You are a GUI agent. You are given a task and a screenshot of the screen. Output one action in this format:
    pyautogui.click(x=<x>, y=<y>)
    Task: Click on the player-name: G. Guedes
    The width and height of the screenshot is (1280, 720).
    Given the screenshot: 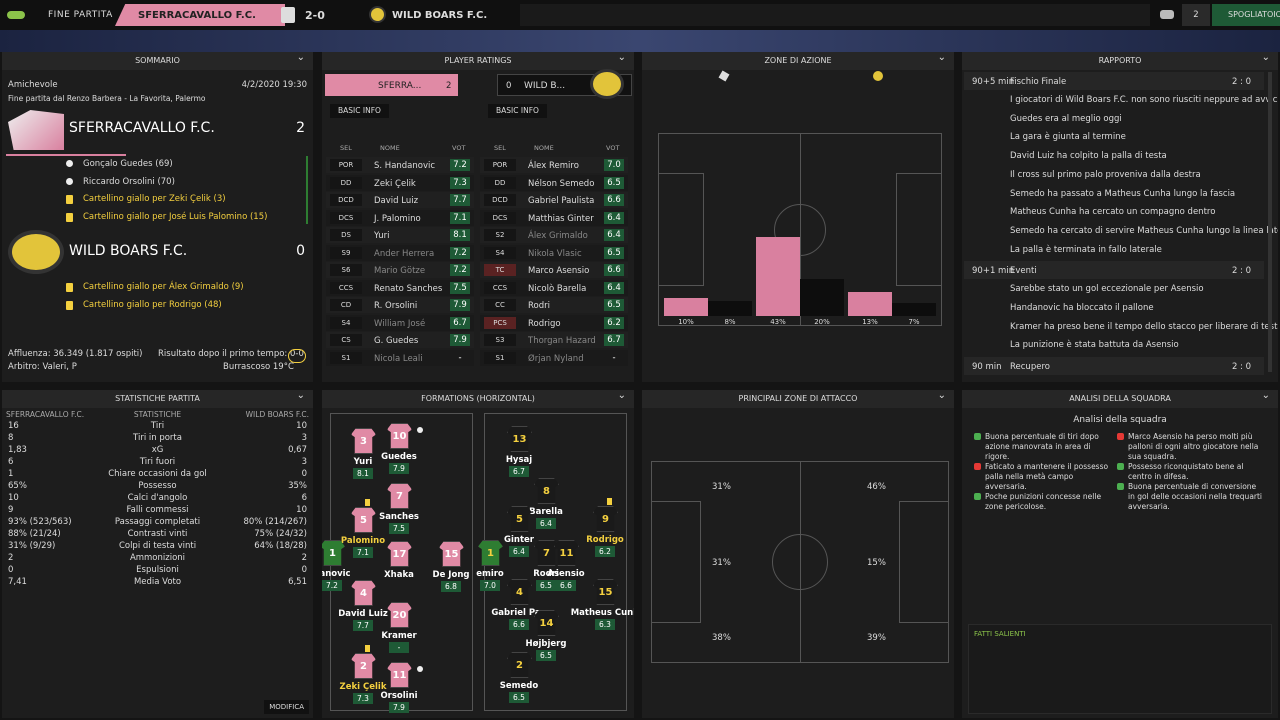 What is the action you would take?
    pyautogui.click(x=396, y=341)
    